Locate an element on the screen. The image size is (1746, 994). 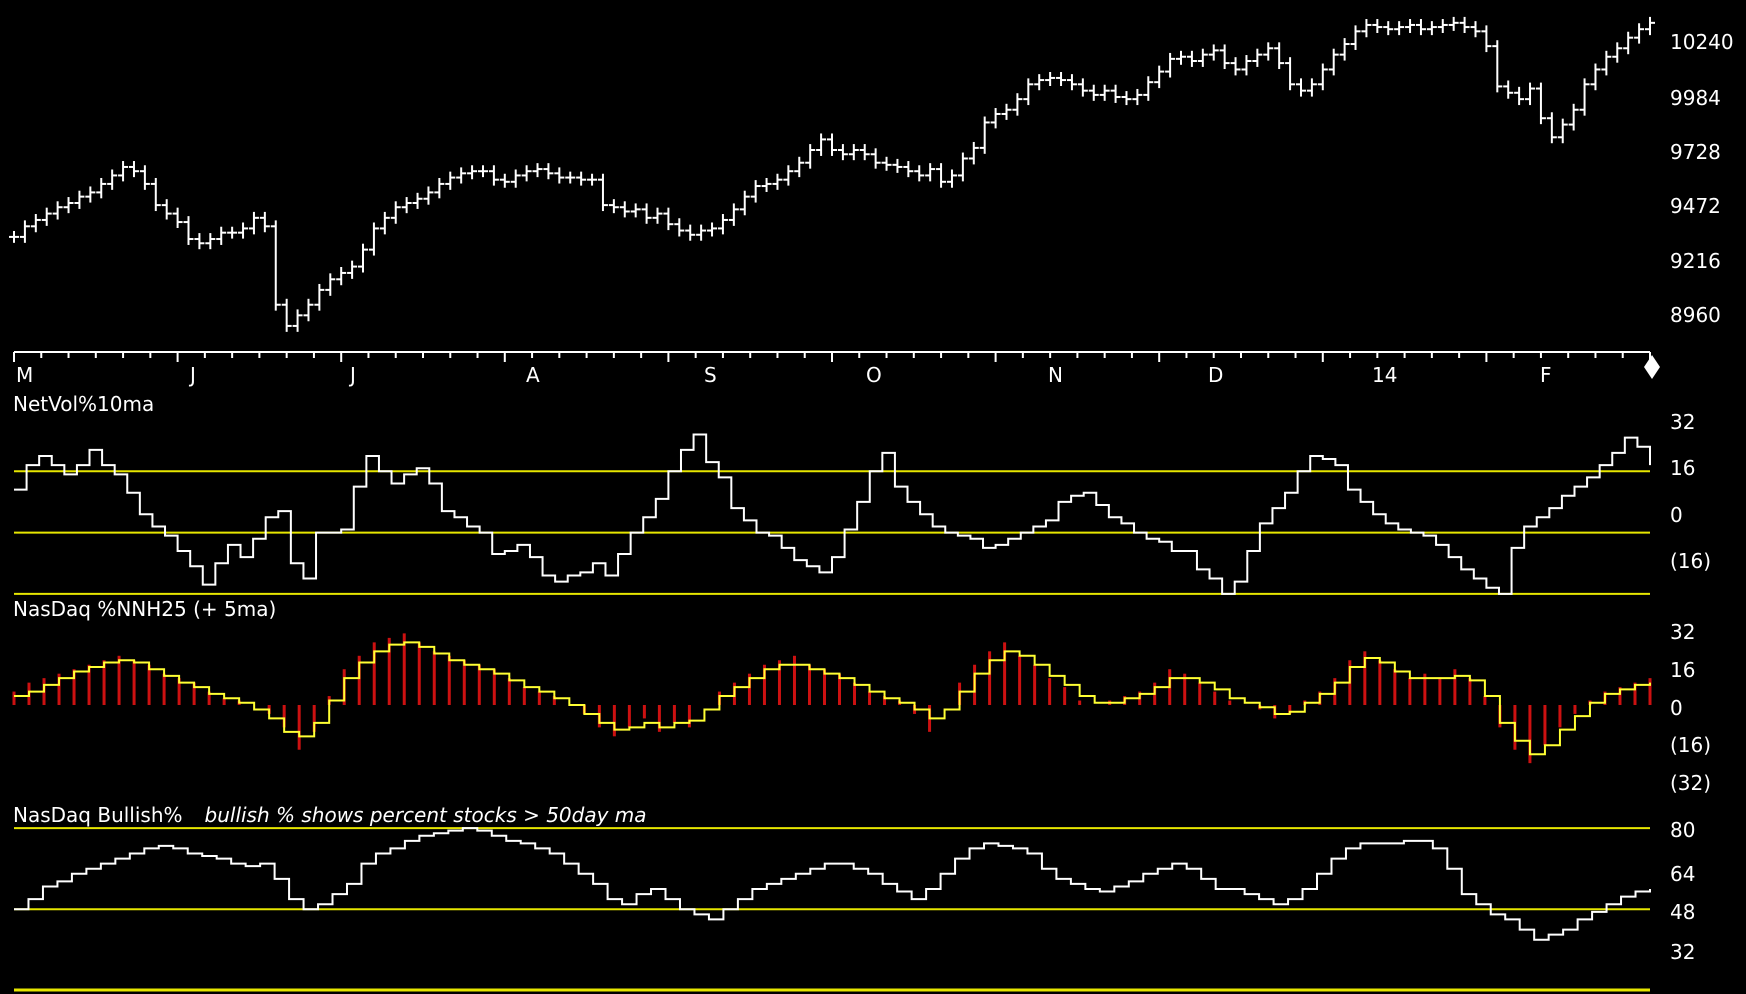
price-tick-label: 9472 is located at coordinates (1695, 206).